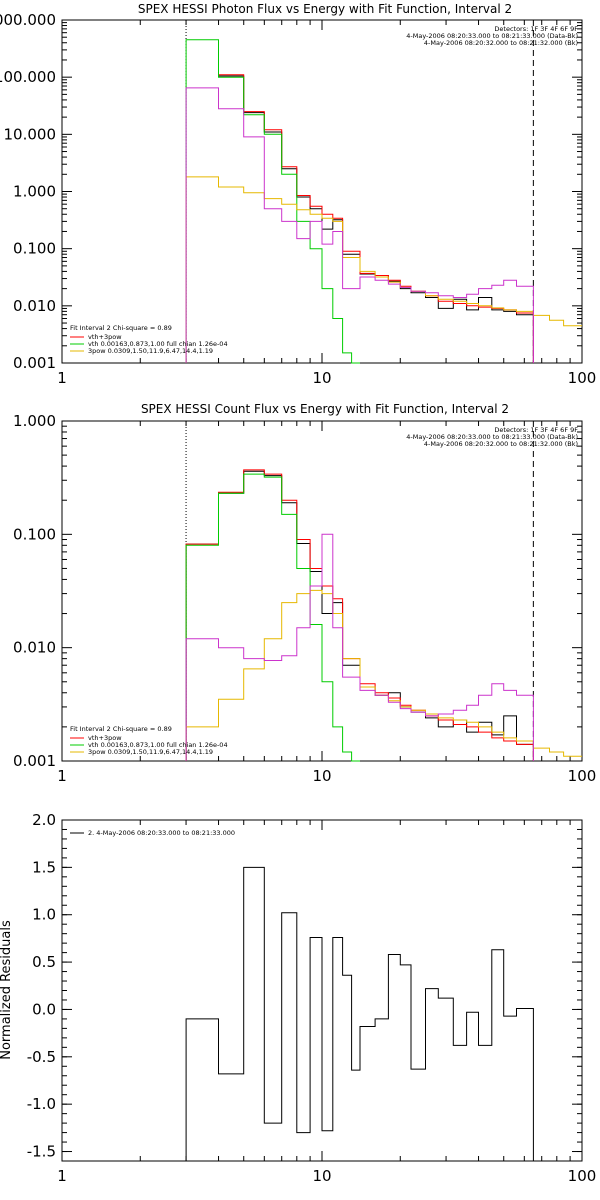 The width and height of the screenshot is (600, 1200). Describe the element at coordinates (41, 1152) in the screenshot. I see `residuals-y-tick-label: -1.5` at that location.